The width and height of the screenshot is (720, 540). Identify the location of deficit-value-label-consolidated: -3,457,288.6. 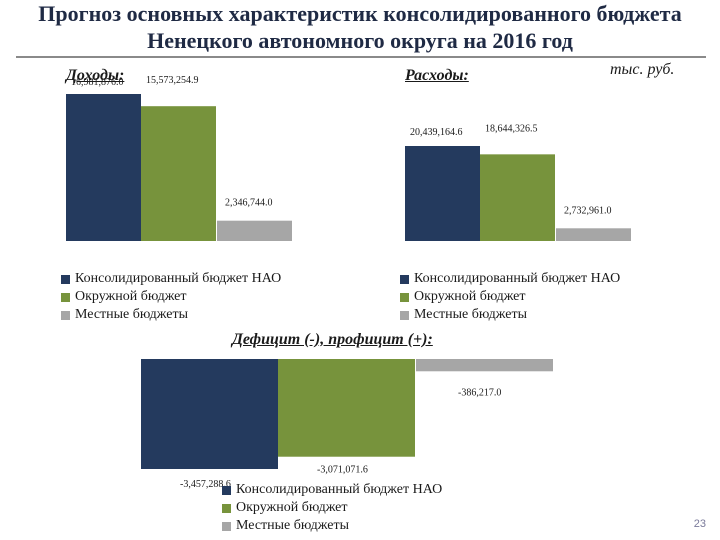
(205, 484).